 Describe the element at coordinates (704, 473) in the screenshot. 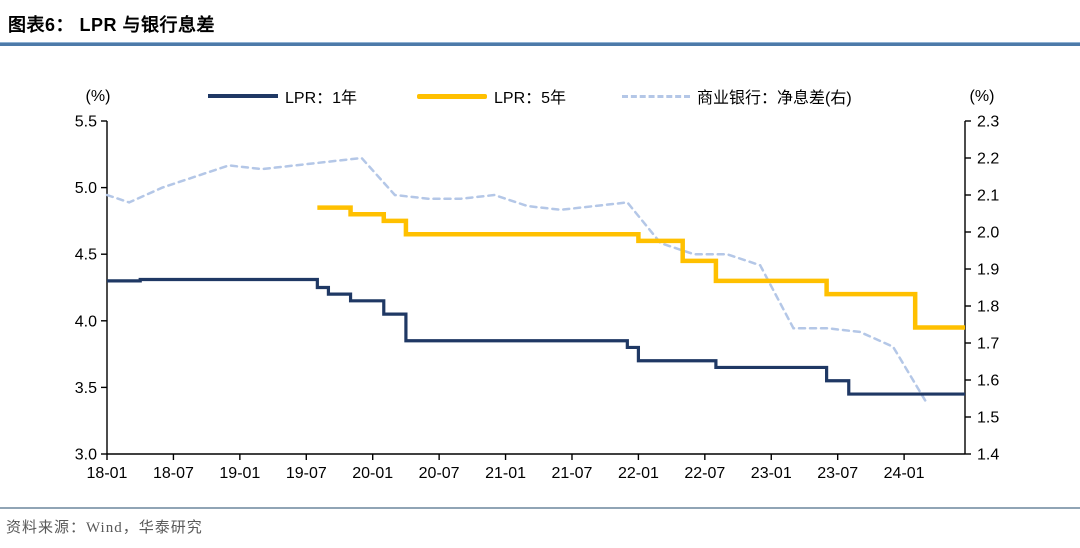

I see `x-axis-tick-label: 22-07` at that location.